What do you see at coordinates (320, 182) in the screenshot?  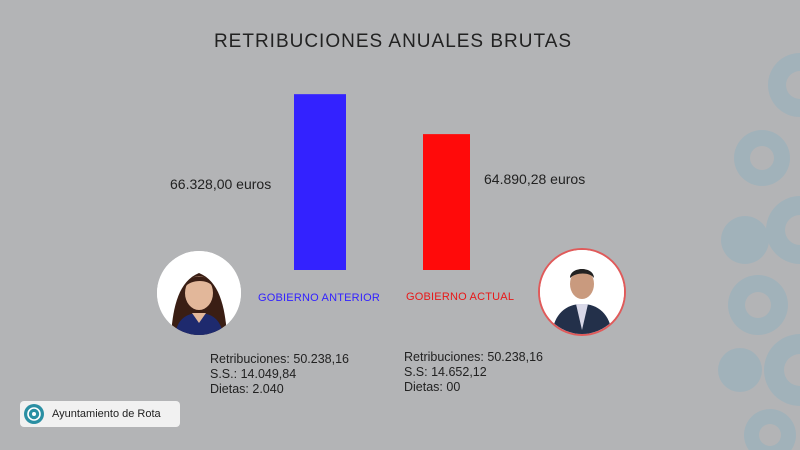 I see `bar-anterior` at bounding box center [320, 182].